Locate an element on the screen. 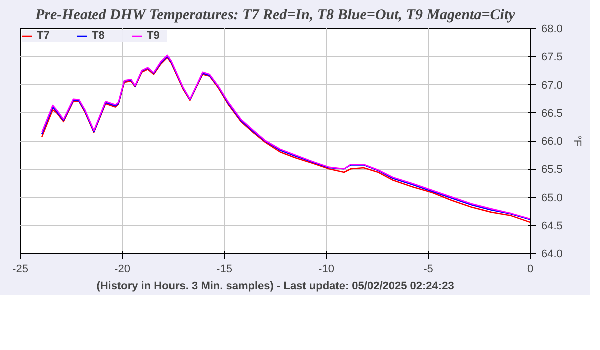  x-tick-label: -25 is located at coordinates (20, 270).